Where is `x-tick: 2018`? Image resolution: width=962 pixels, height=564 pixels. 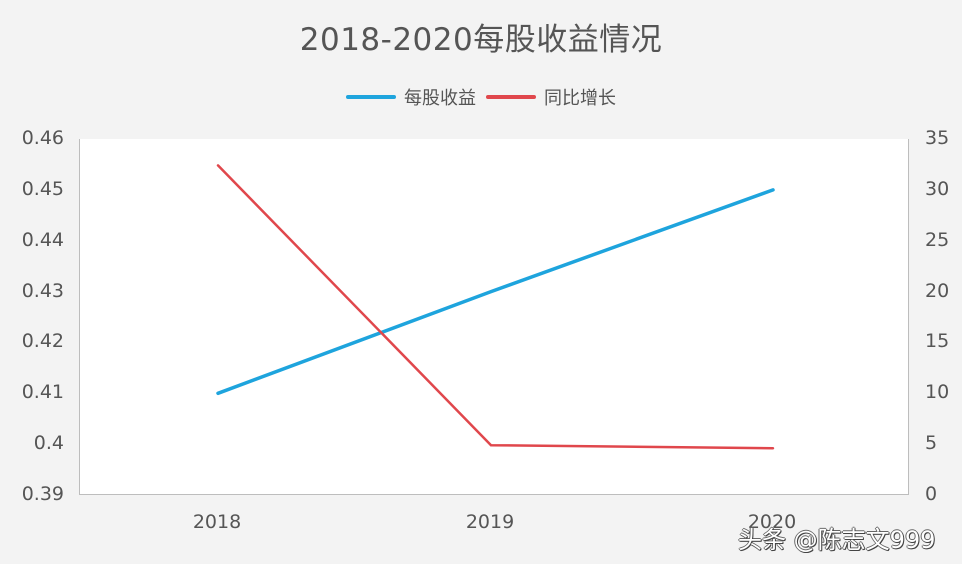
x-tick: 2018 is located at coordinates (217, 522).